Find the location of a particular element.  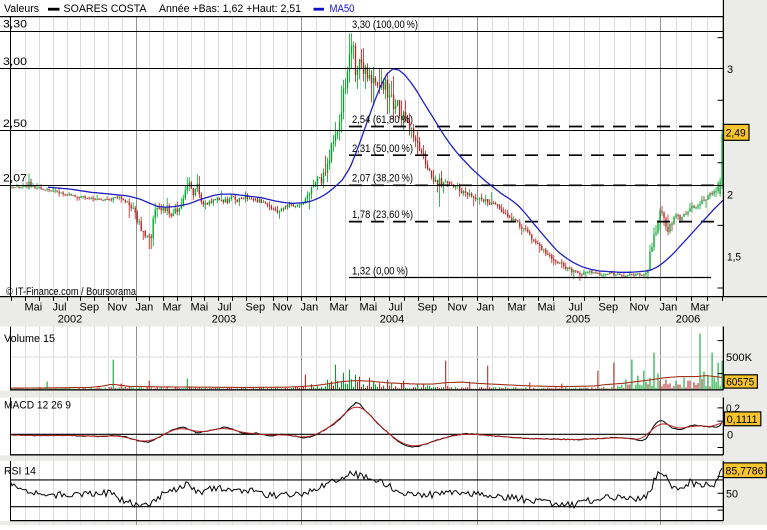

svg-text: 2,07 (38,20 %) is located at coordinates (382, 179).